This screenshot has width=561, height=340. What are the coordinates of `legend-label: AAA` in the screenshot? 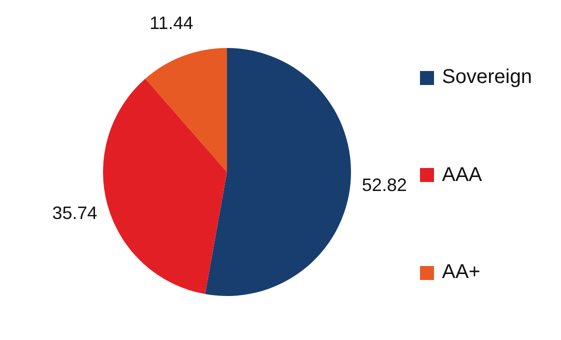 It's located at (462, 175).